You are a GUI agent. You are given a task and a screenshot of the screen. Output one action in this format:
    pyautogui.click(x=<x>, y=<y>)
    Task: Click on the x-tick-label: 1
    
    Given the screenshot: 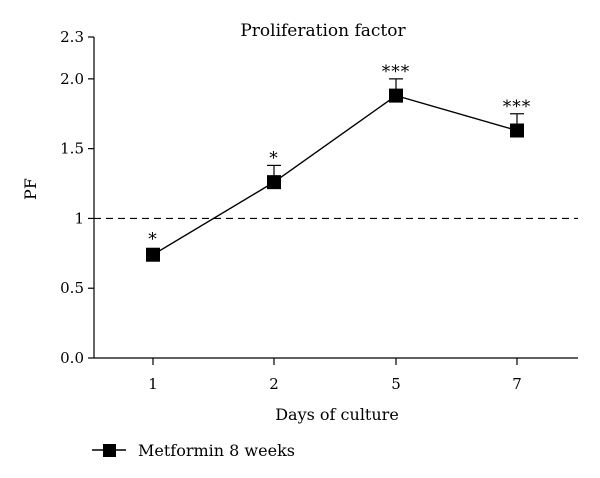 What is the action you would take?
    pyautogui.click(x=153, y=384)
    